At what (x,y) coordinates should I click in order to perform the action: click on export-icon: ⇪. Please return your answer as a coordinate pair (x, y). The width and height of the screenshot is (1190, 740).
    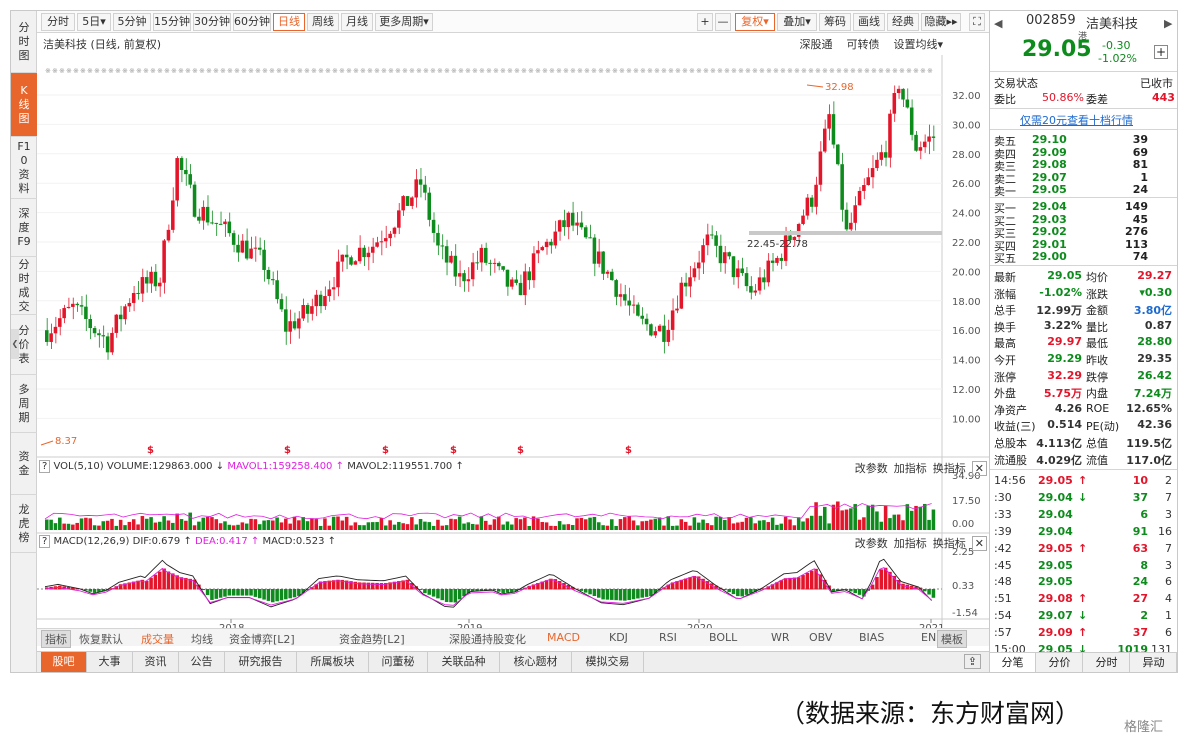
    Looking at the image, I should click on (972, 661).